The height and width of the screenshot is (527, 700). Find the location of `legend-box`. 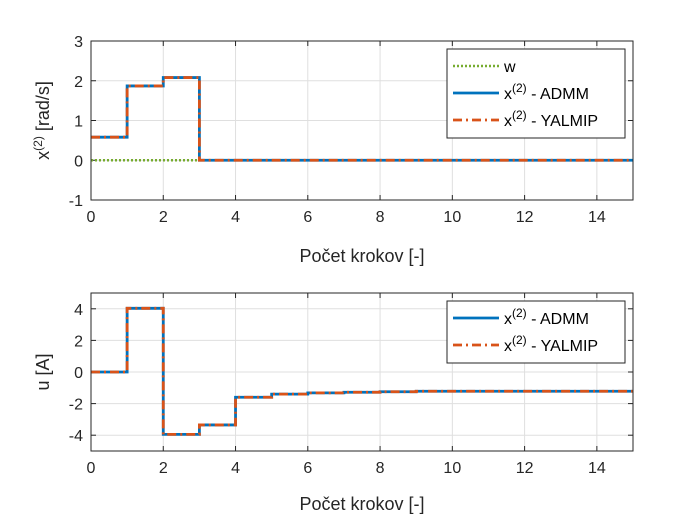

legend-box is located at coordinates (536, 332).